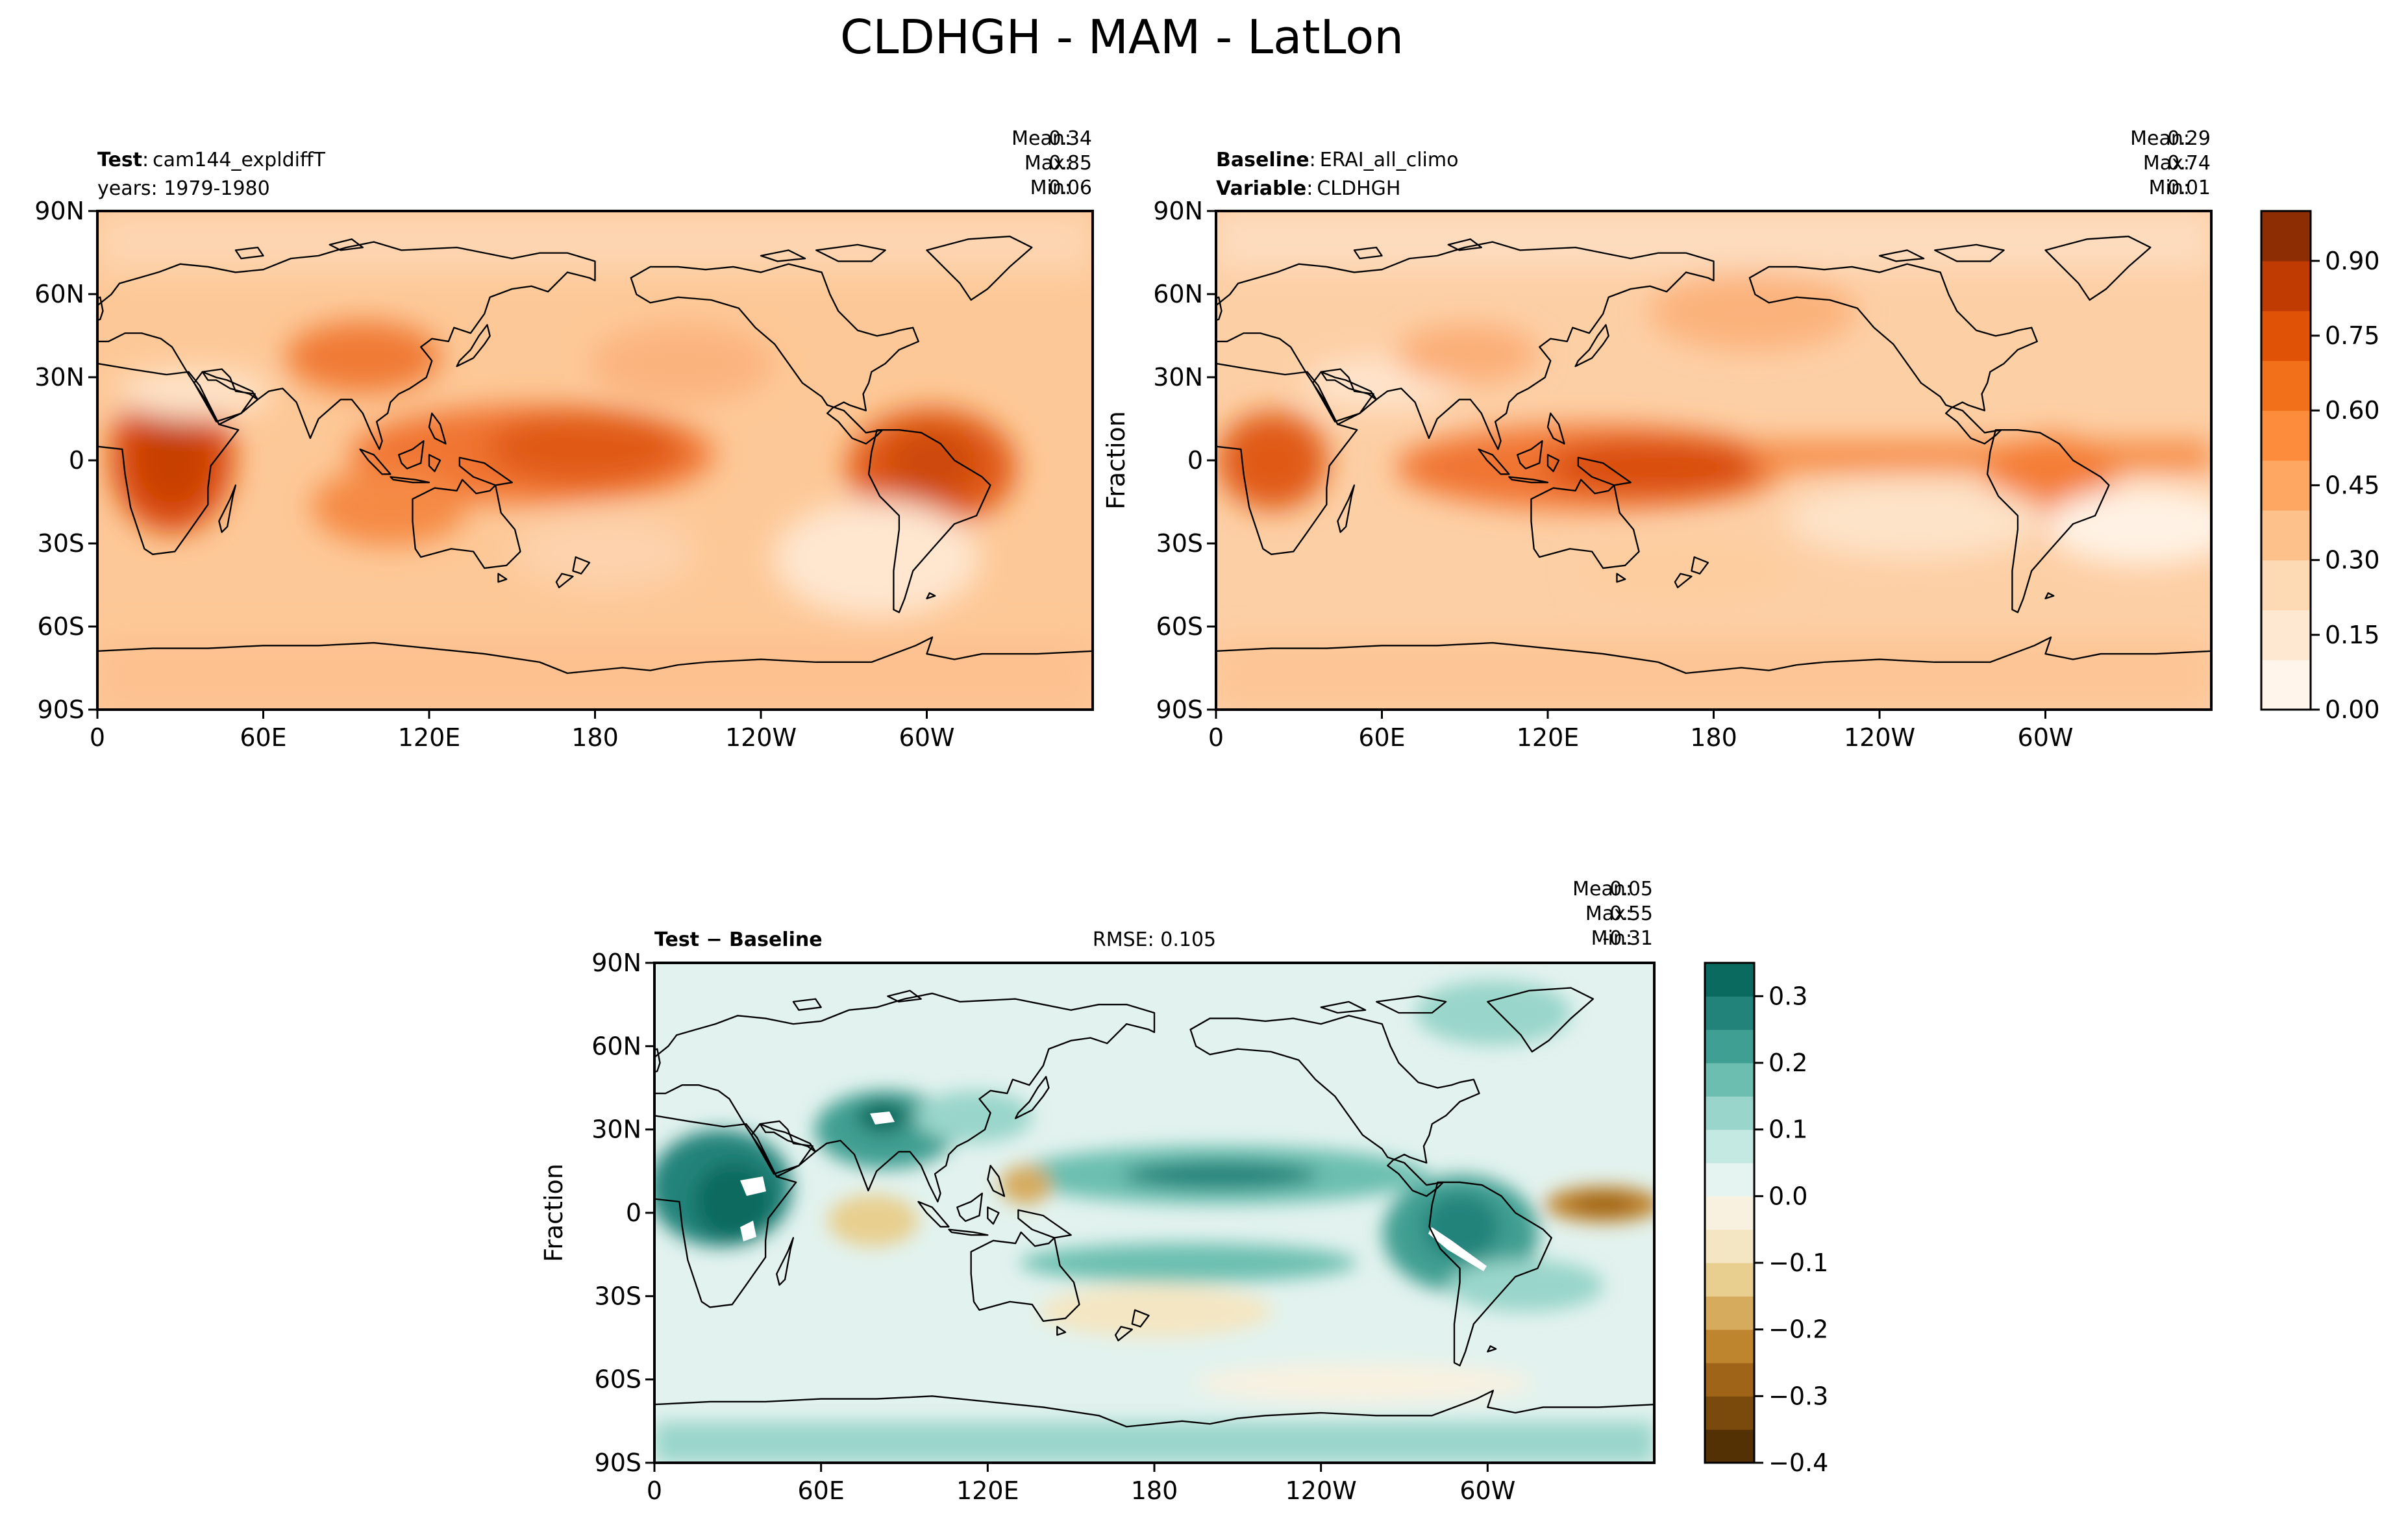 The height and width of the screenshot is (1529, 2408). I want to click on baseline-x-tick-label: 120W, so click(1879, 737).